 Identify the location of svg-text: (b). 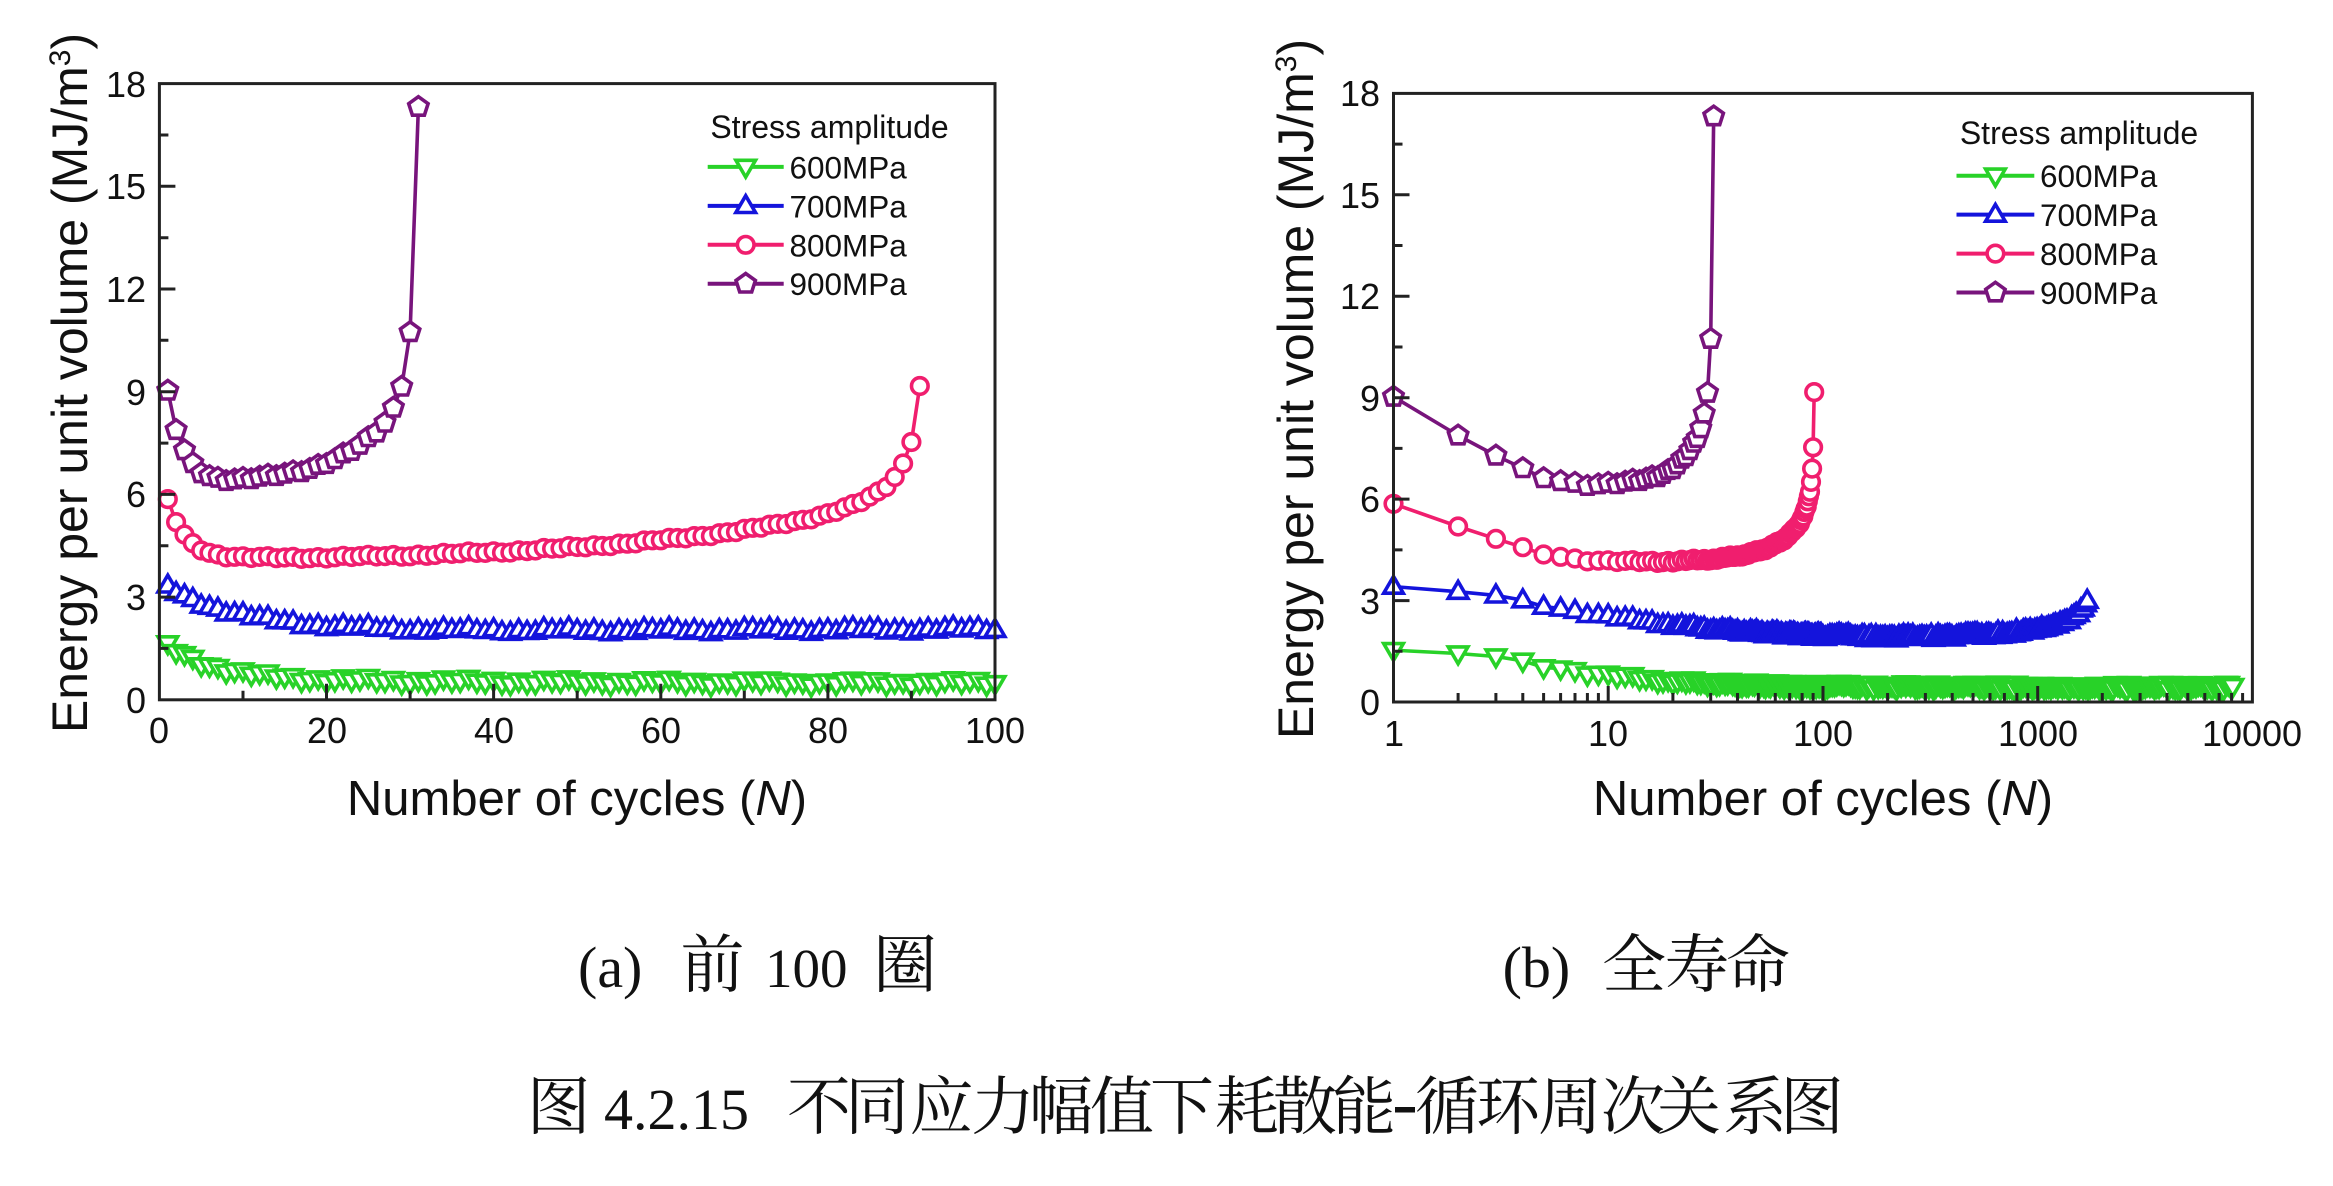
(1537, 967).